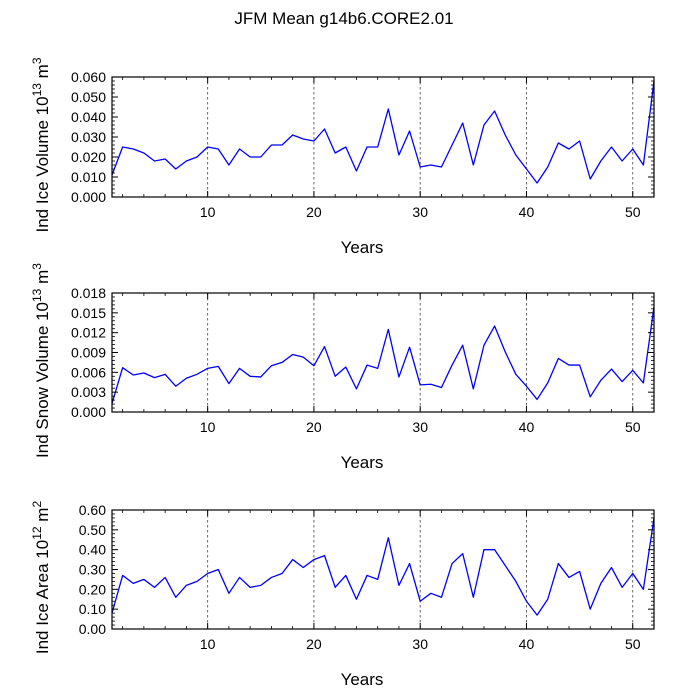 Image resolution: width=689 pixels, height=689 pixels. What do you see at coordinates (92, 609) in the screenshot?
I see `y-tick-label: 0.10` at bounding box center [92, 609].